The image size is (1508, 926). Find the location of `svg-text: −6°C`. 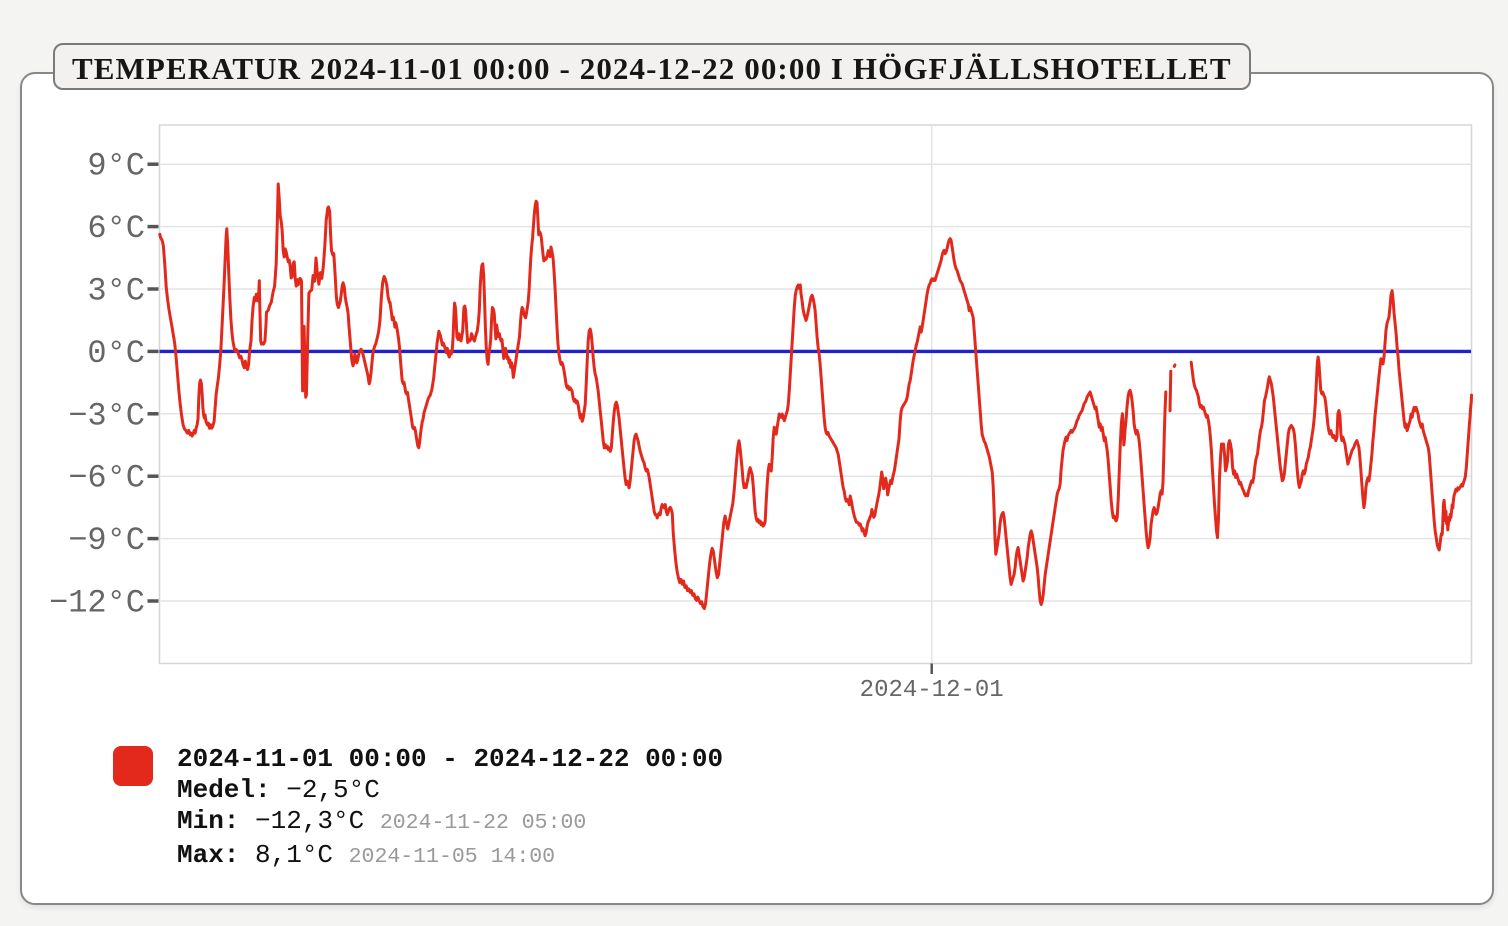

svg-text: −6°C is located at coordinates (106, 478).